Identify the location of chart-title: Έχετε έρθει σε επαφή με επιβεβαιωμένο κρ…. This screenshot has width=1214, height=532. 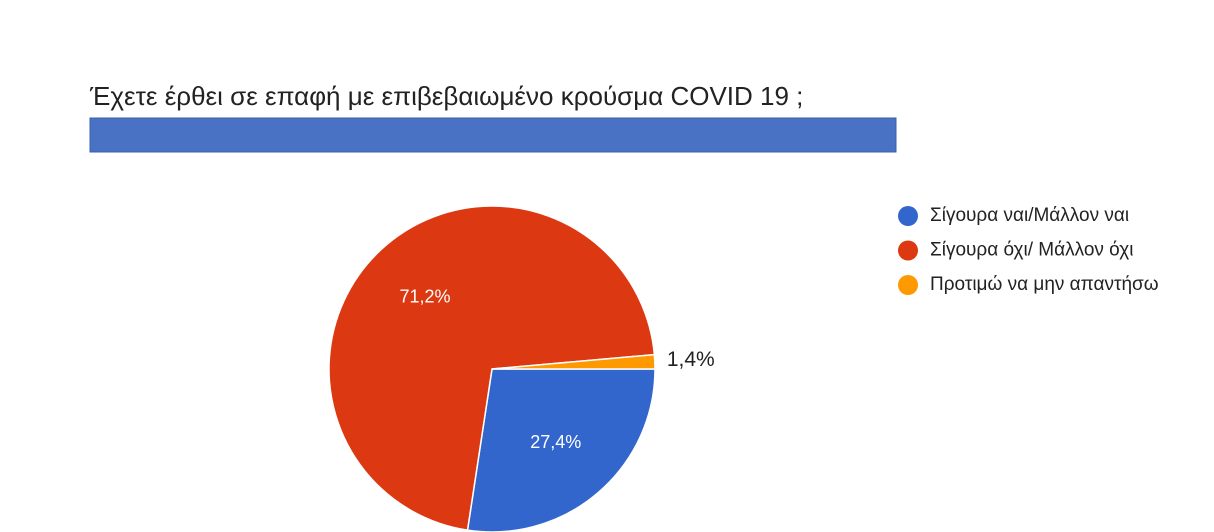
(446, 96).